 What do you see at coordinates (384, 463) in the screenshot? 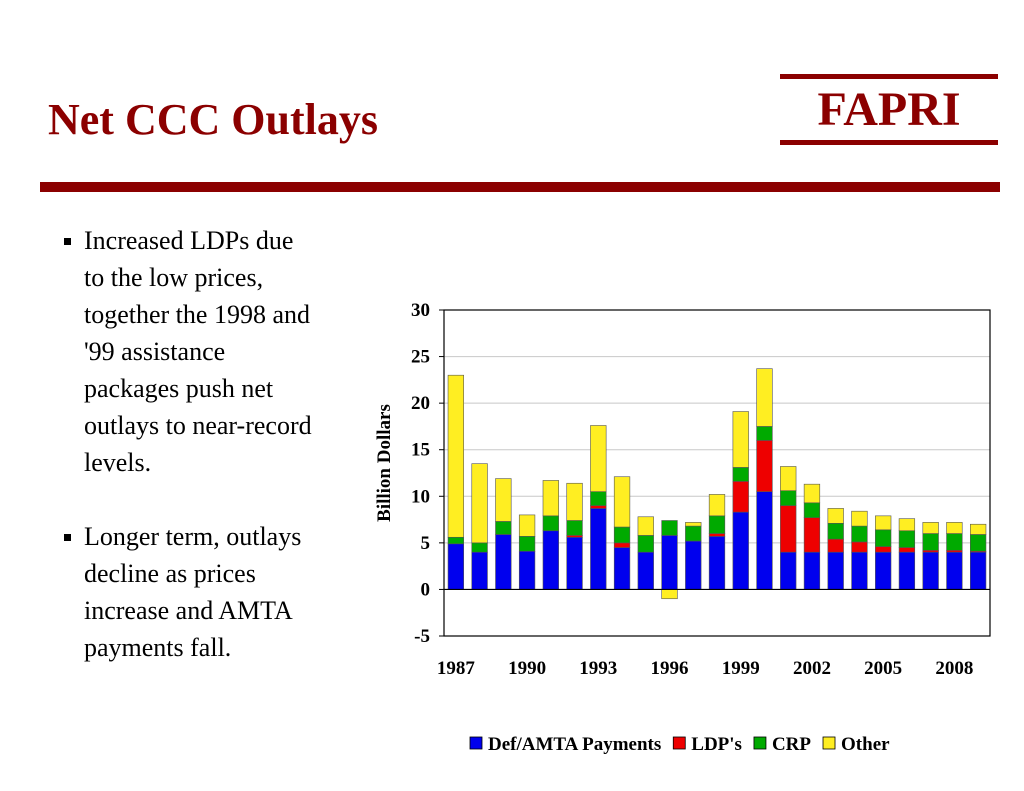
I see `y-axis-label: Billion Dollars` at bounding box center [384, 463].